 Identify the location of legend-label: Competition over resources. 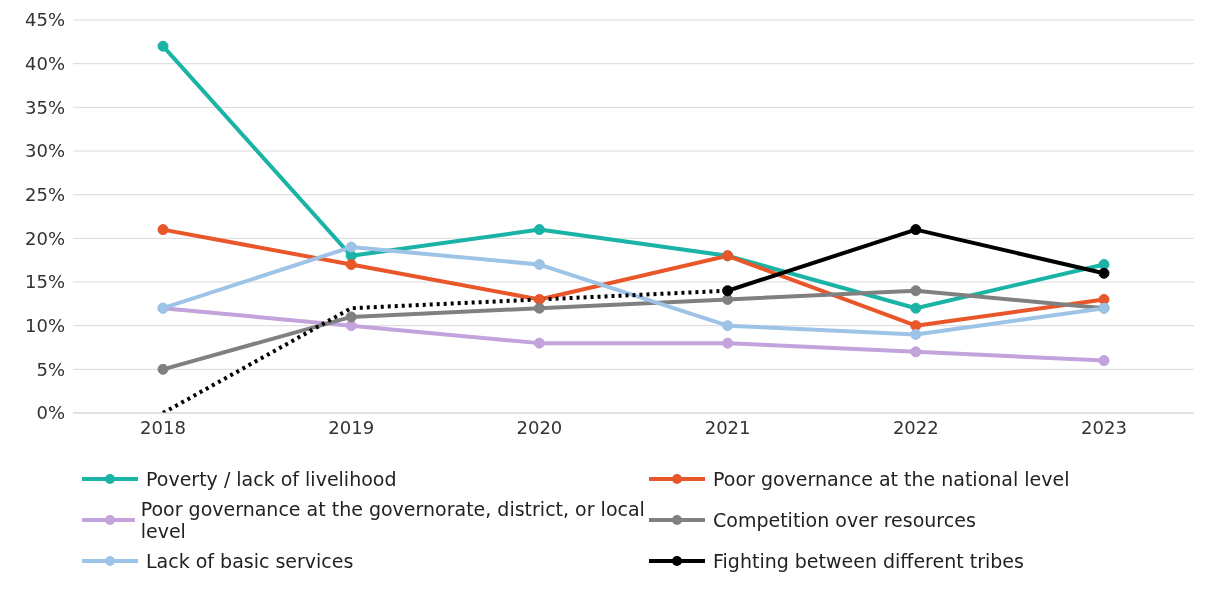
(844, 520).